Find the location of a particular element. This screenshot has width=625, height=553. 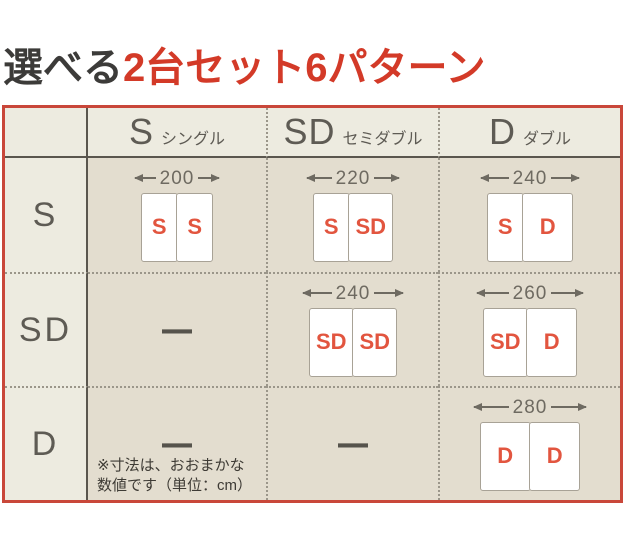

width-dimension: 220 is located at coordinates (353, 178).